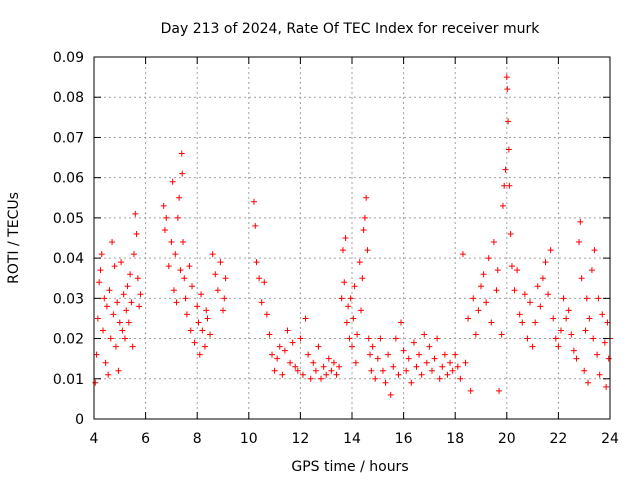  What do you see at coordinates (558, 439) in the screenshot?
I see `x-tick-label: 22` at bounding box center [558, 439].